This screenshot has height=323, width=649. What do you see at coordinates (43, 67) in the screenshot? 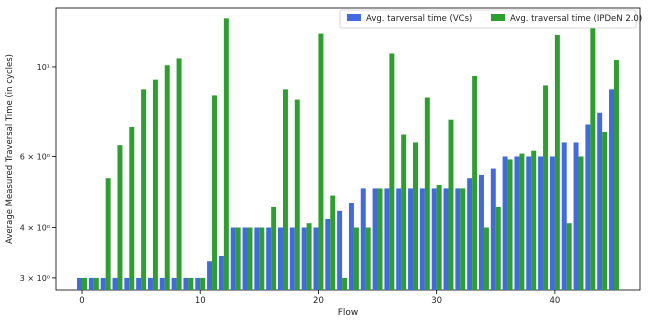
I see `y-tick-label-3: 10¹` at bounding box center [43, 67].